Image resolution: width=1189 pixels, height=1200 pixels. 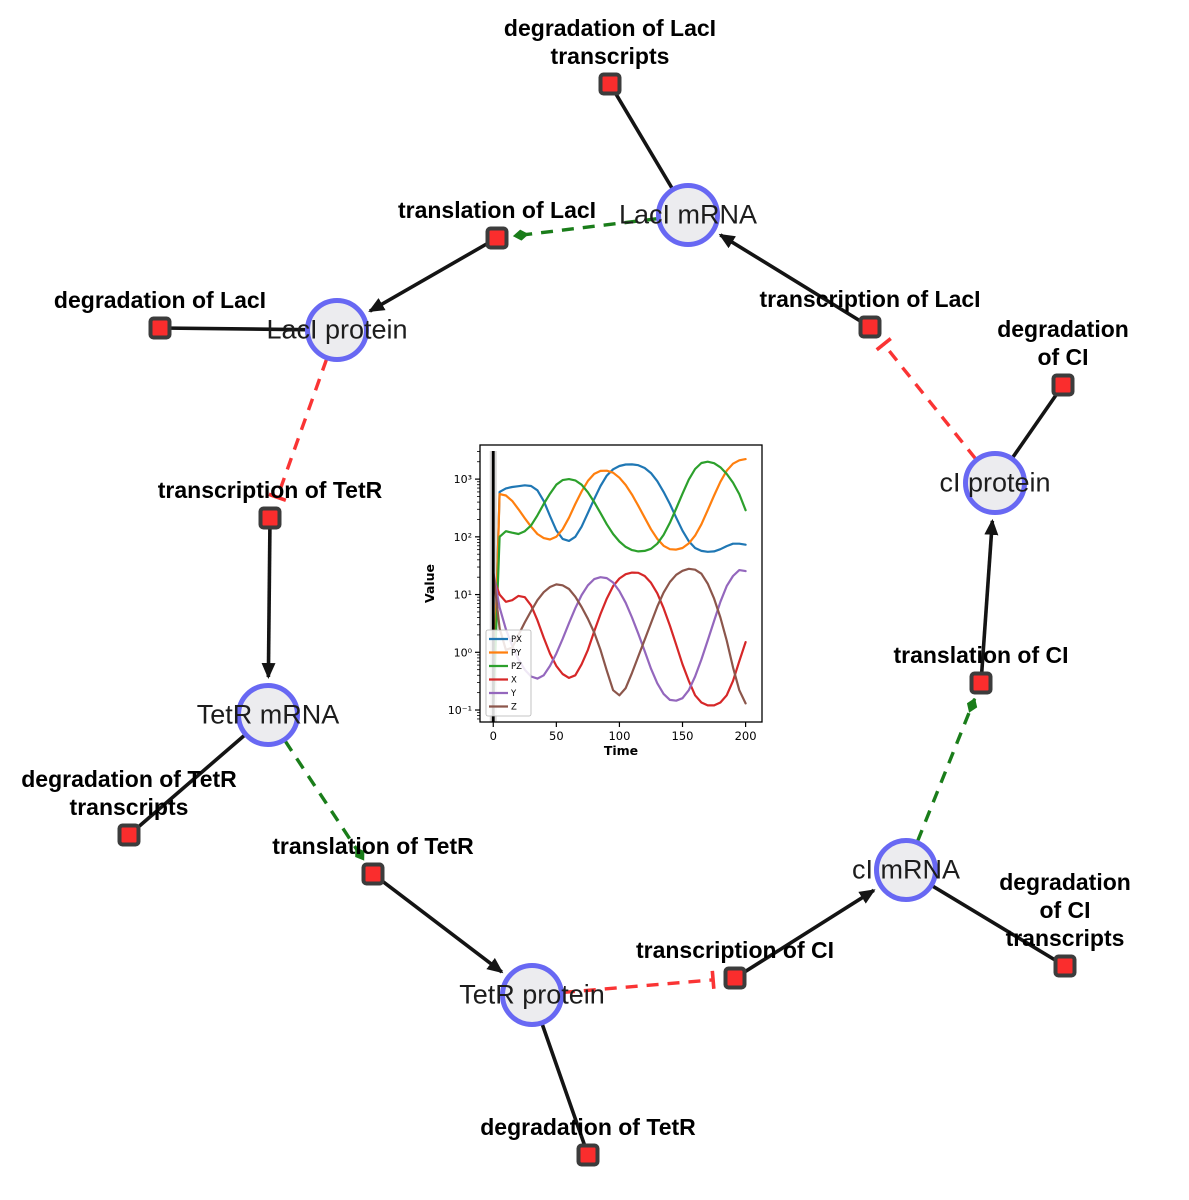 I want to click on edge-tetr-protein-to-transcription-ci, so click(x=639, y=982).